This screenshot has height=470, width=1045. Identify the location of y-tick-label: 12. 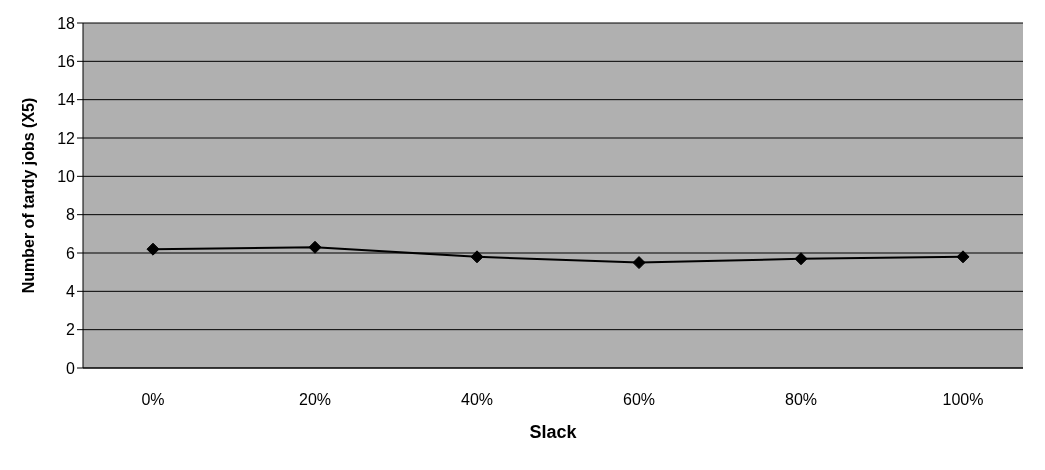
(66, 138).